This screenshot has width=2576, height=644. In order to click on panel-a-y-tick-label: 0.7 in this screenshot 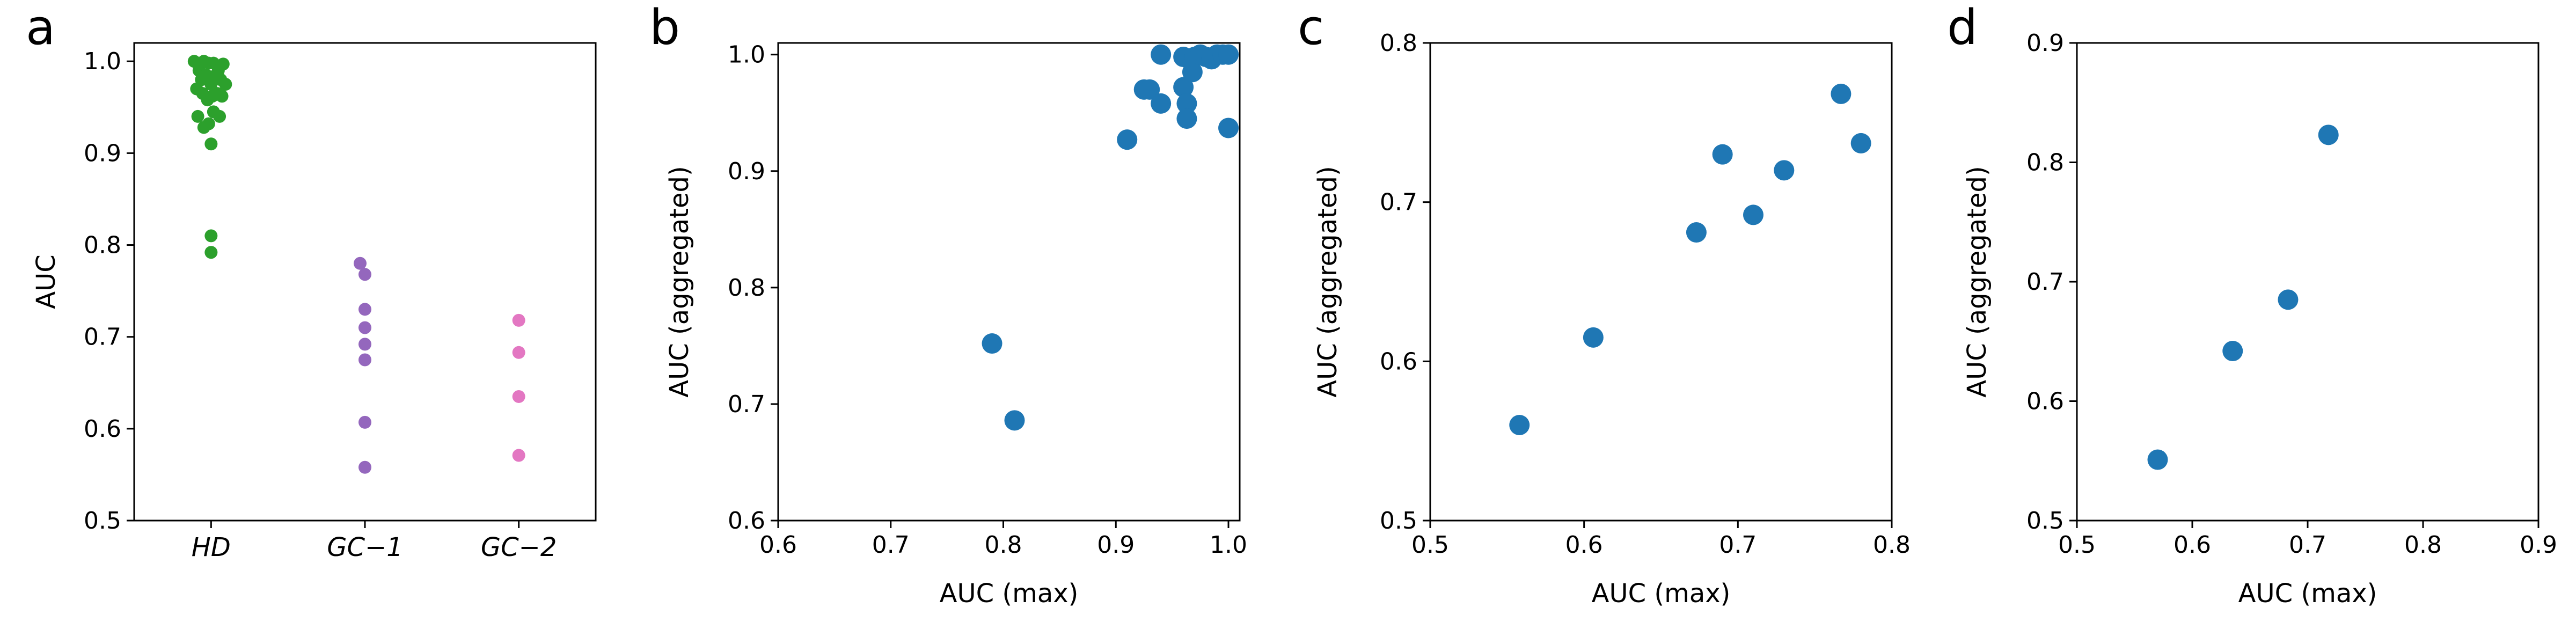, I will do `click(102, 337)`.